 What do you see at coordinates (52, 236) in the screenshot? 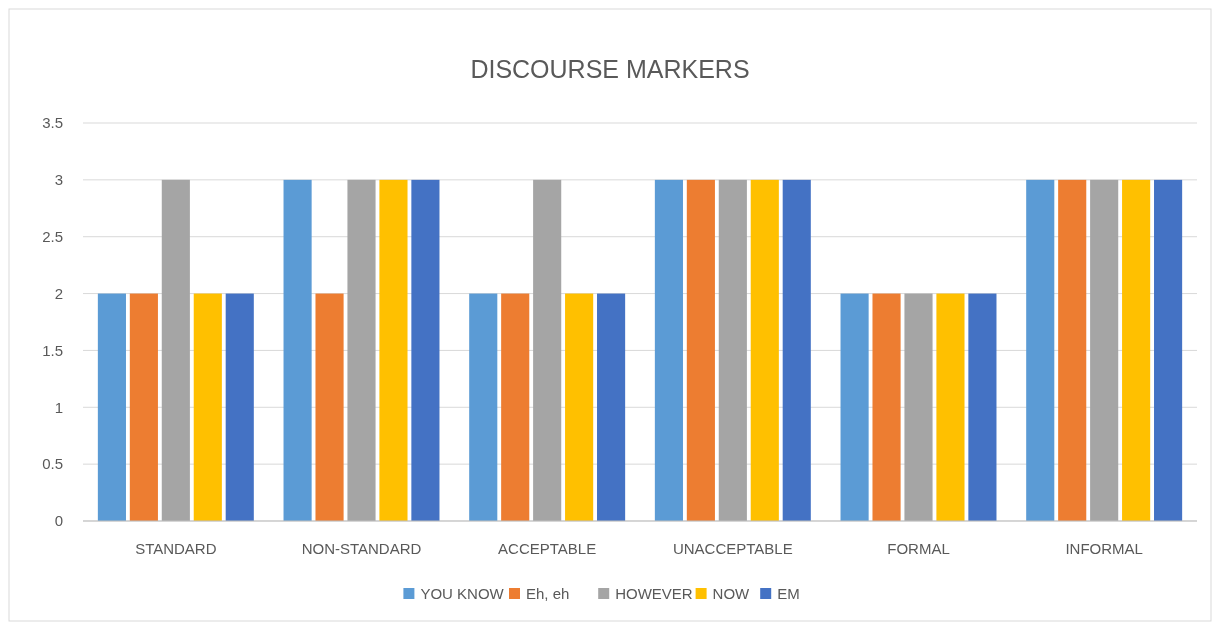
I see `y-tick-label: 2.5` at bounding box center [52, 236].